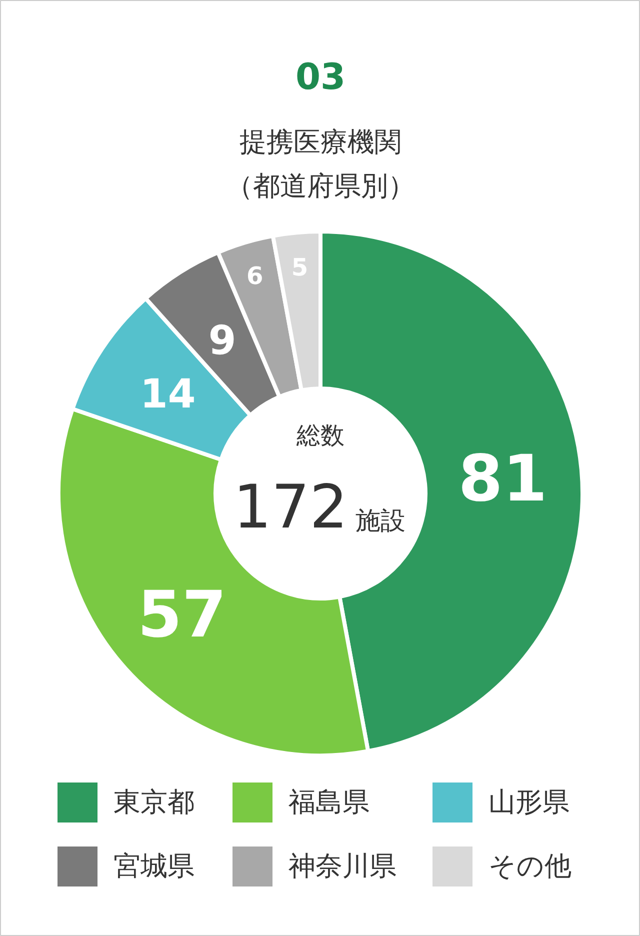  What do you see at coordinates (342, 866) in the screenshot?
I see `legend-label: 神奈川県` at bounding box center [342, 866].